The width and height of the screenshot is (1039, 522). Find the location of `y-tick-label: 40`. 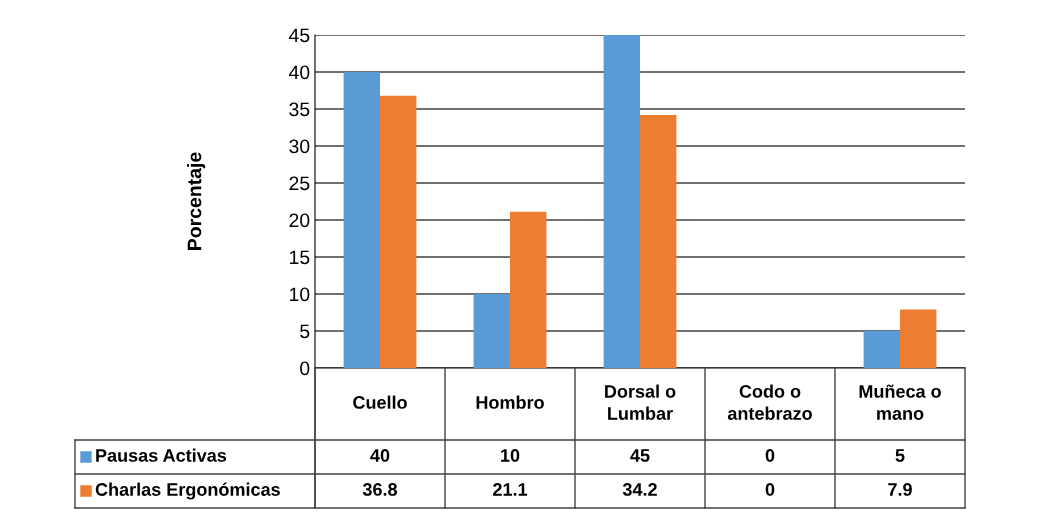

y-tick-label: 40 is located at coordinates (299, 72).